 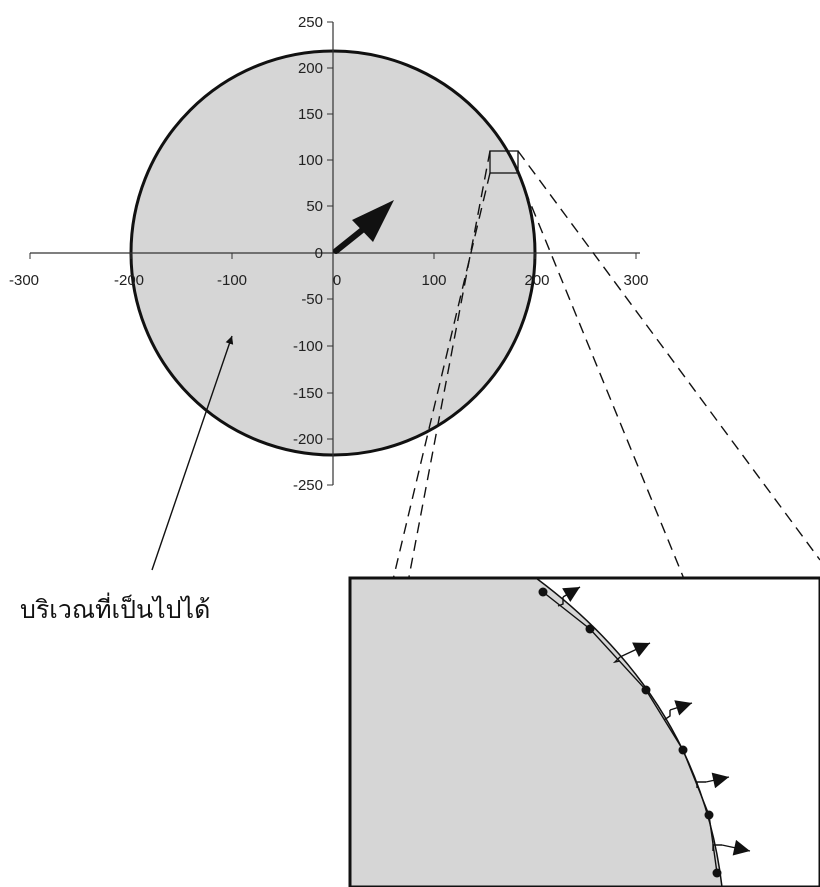 I want to click on x-tick-label: 0, so click(x=337, y=280).